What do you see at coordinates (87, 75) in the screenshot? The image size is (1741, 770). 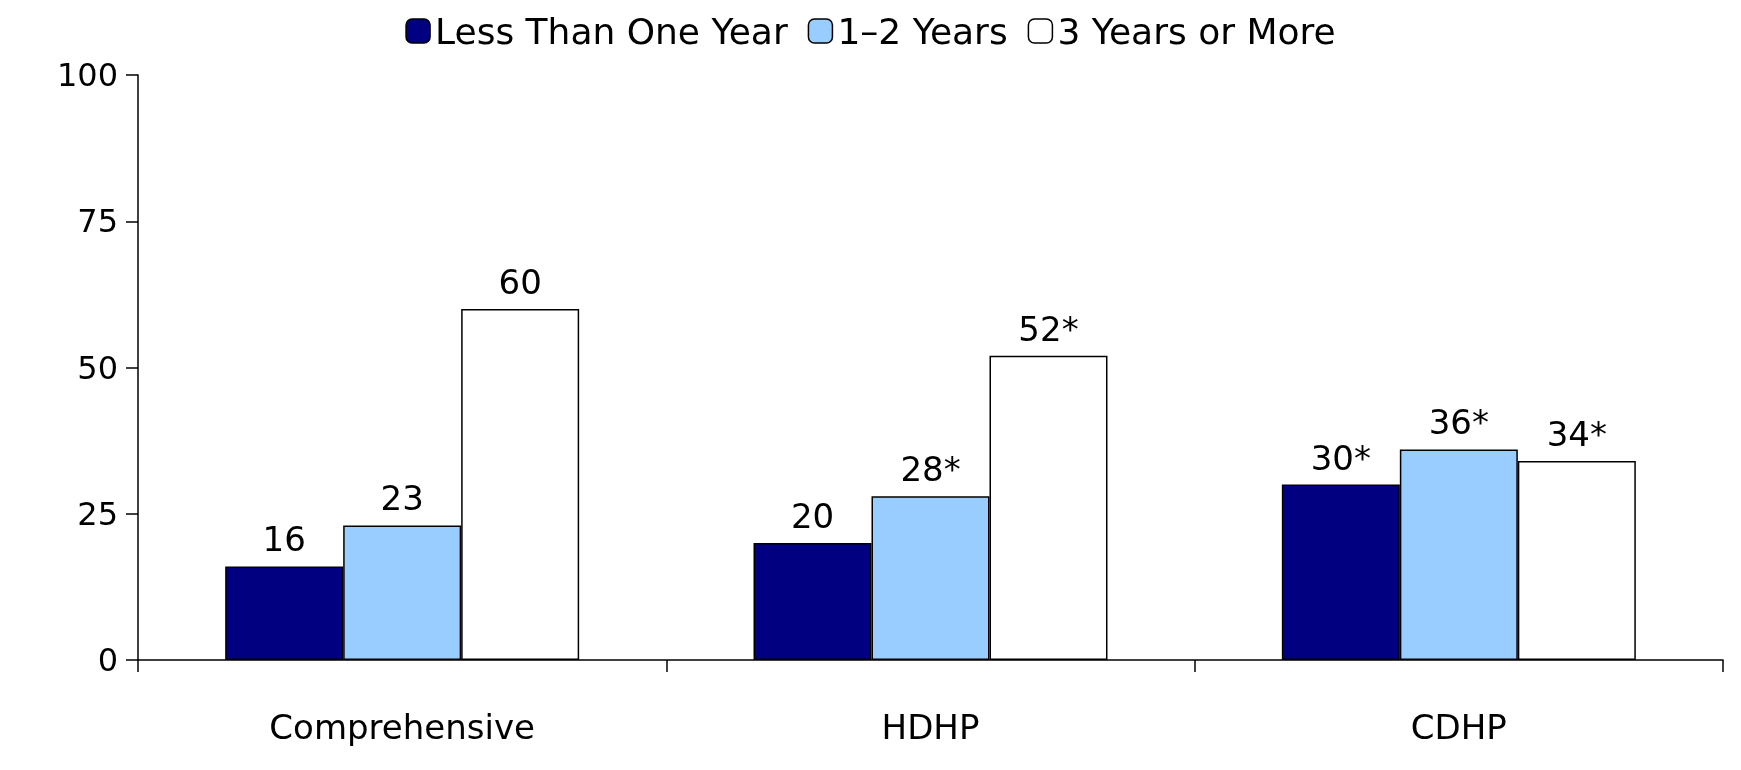 I see `y-tick-label: 100` at bounding box center [87, 75].